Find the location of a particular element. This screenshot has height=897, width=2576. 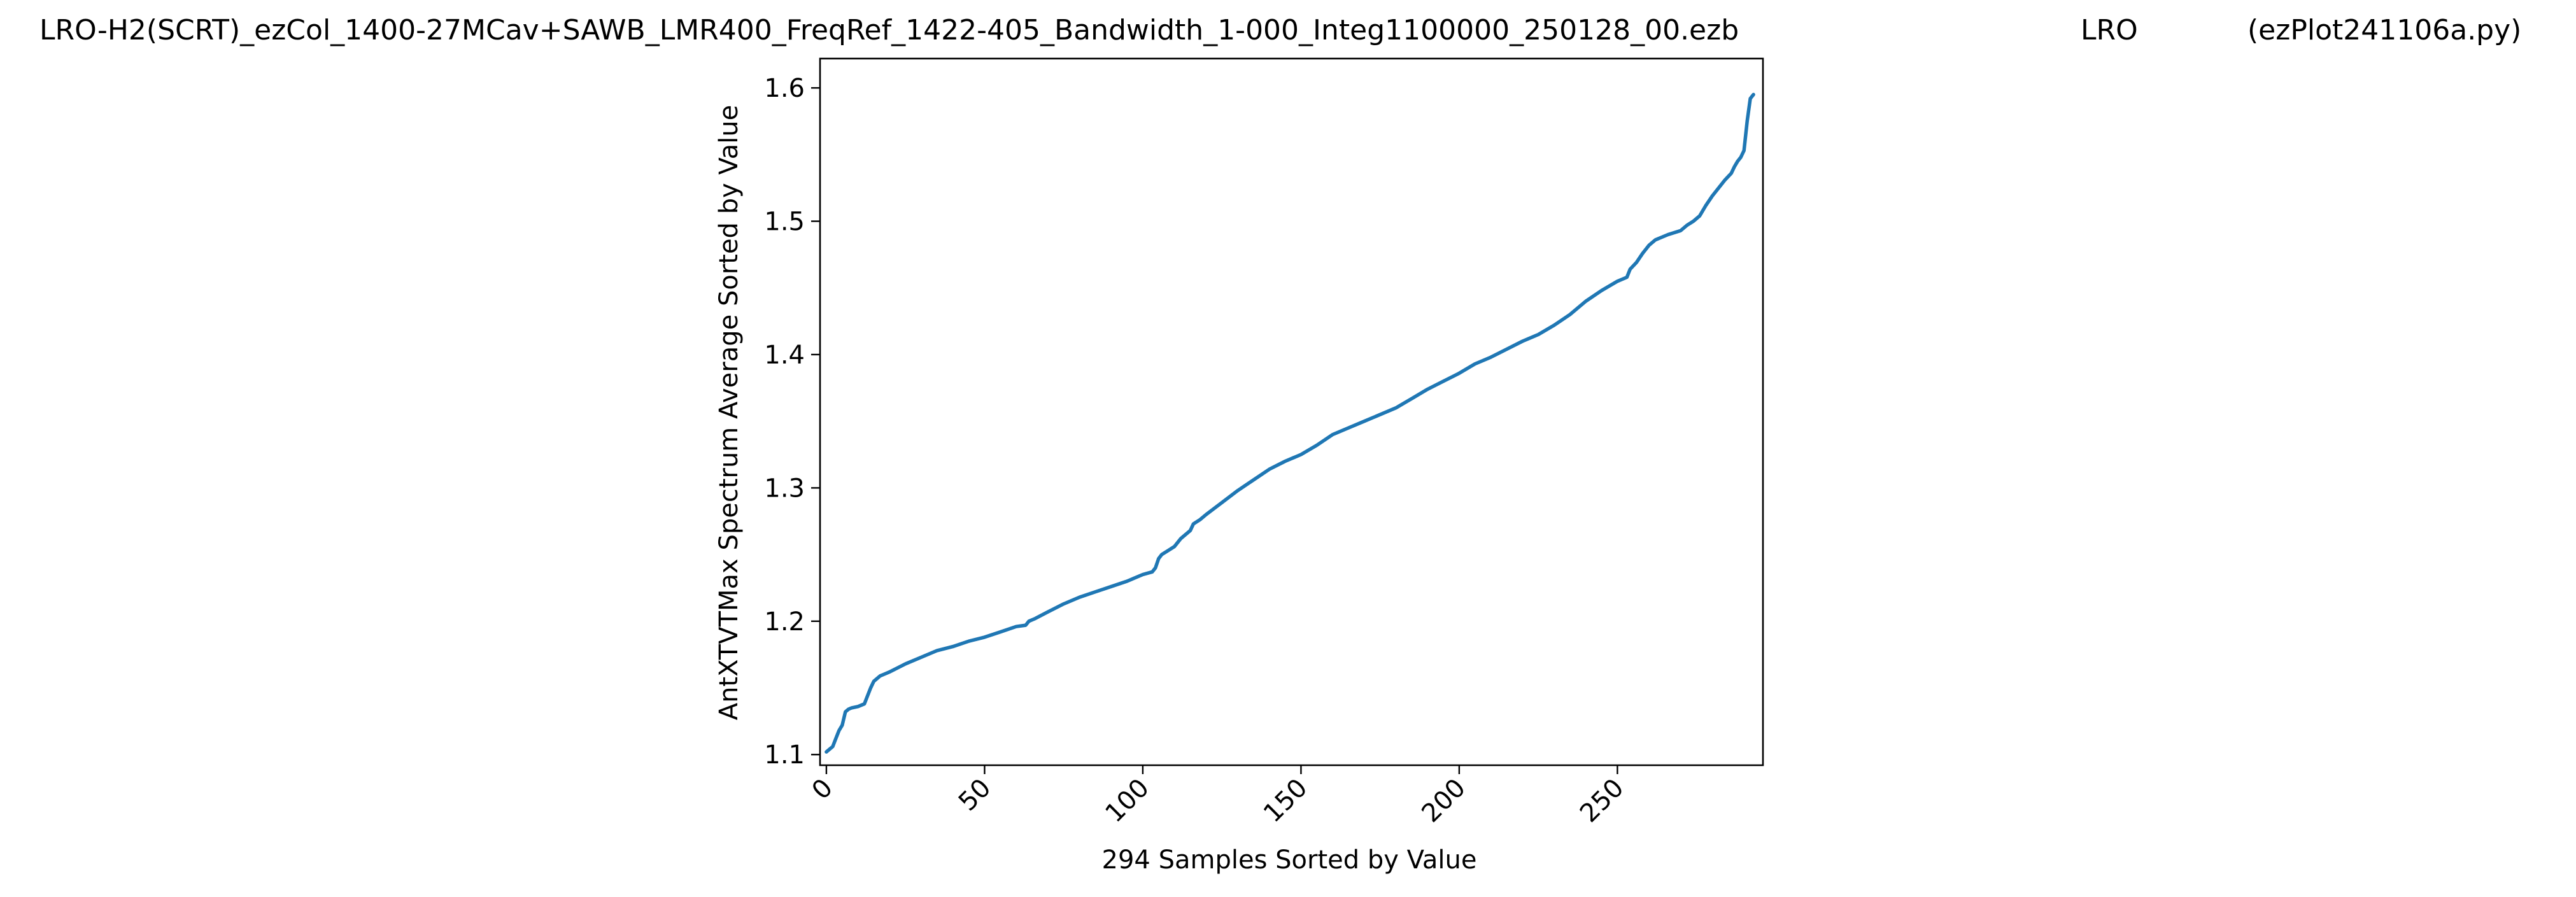

y-tick-label: 1.5 is located at coordinates (784, 222).